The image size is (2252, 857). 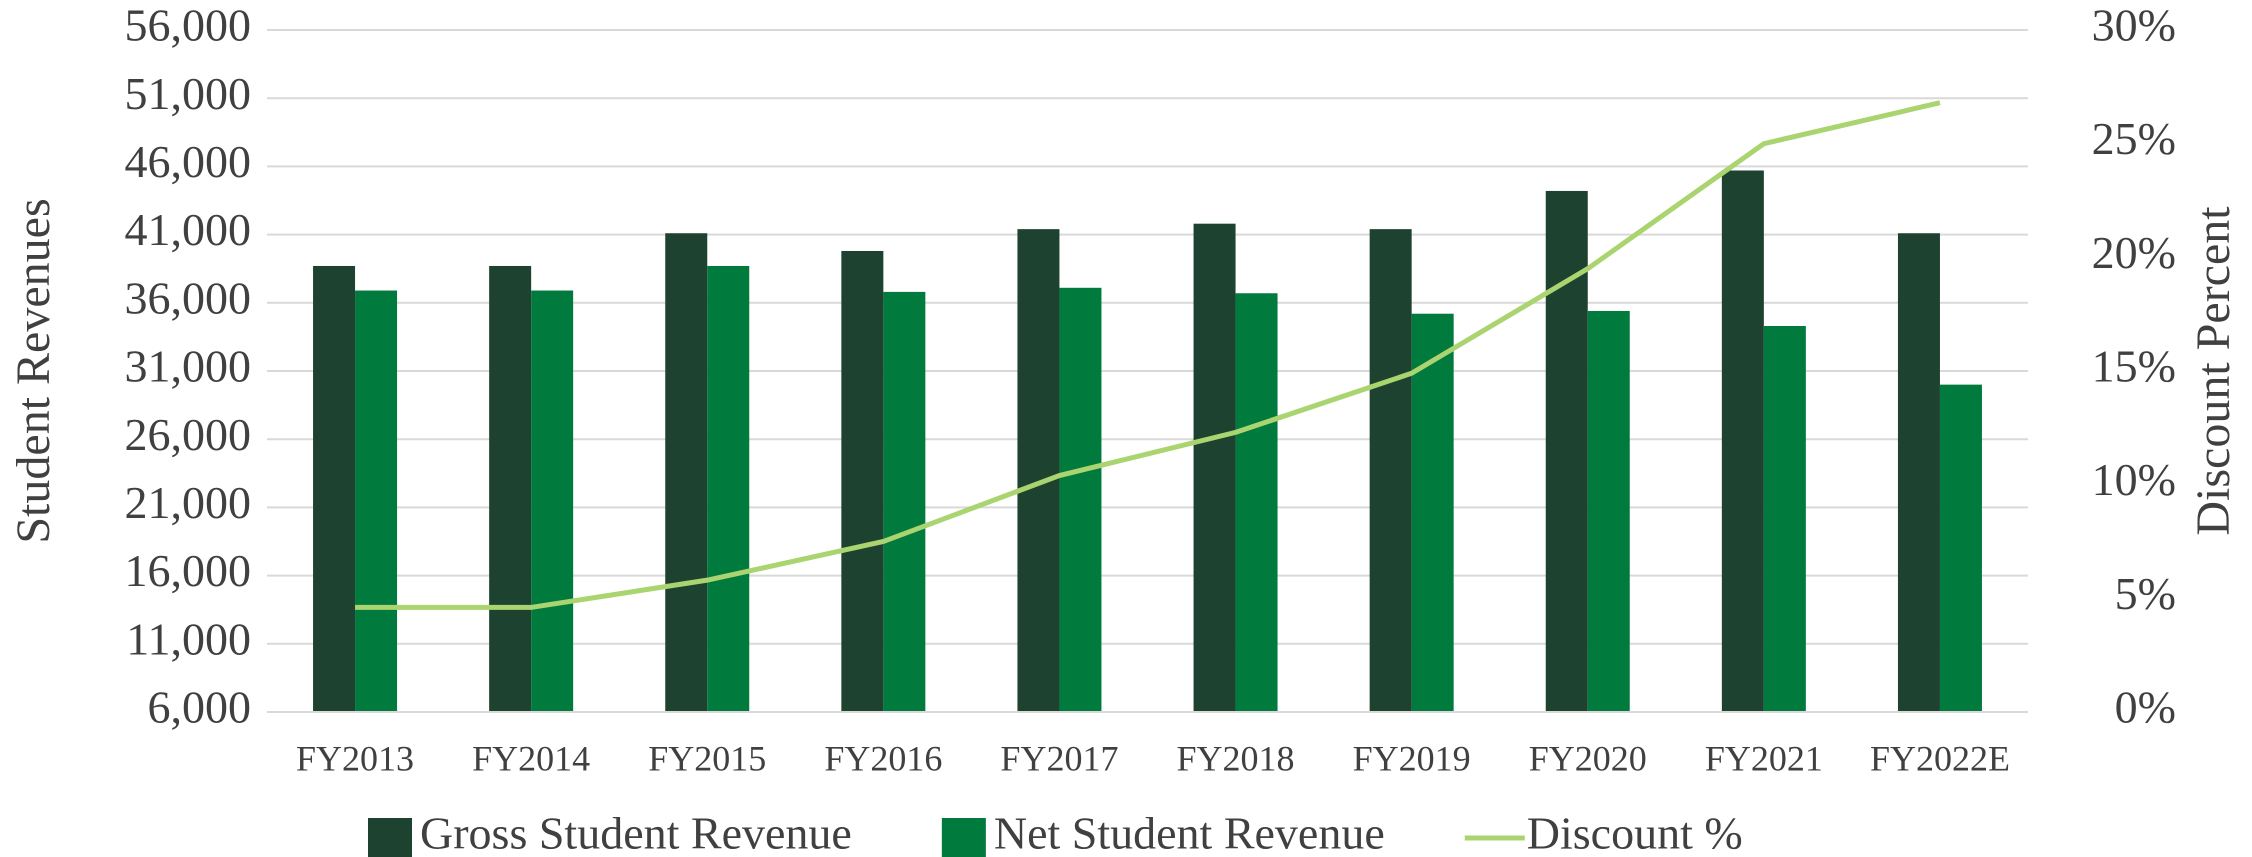 I want to click on y-tick-label: 36,000, so click(x=188, y=297).